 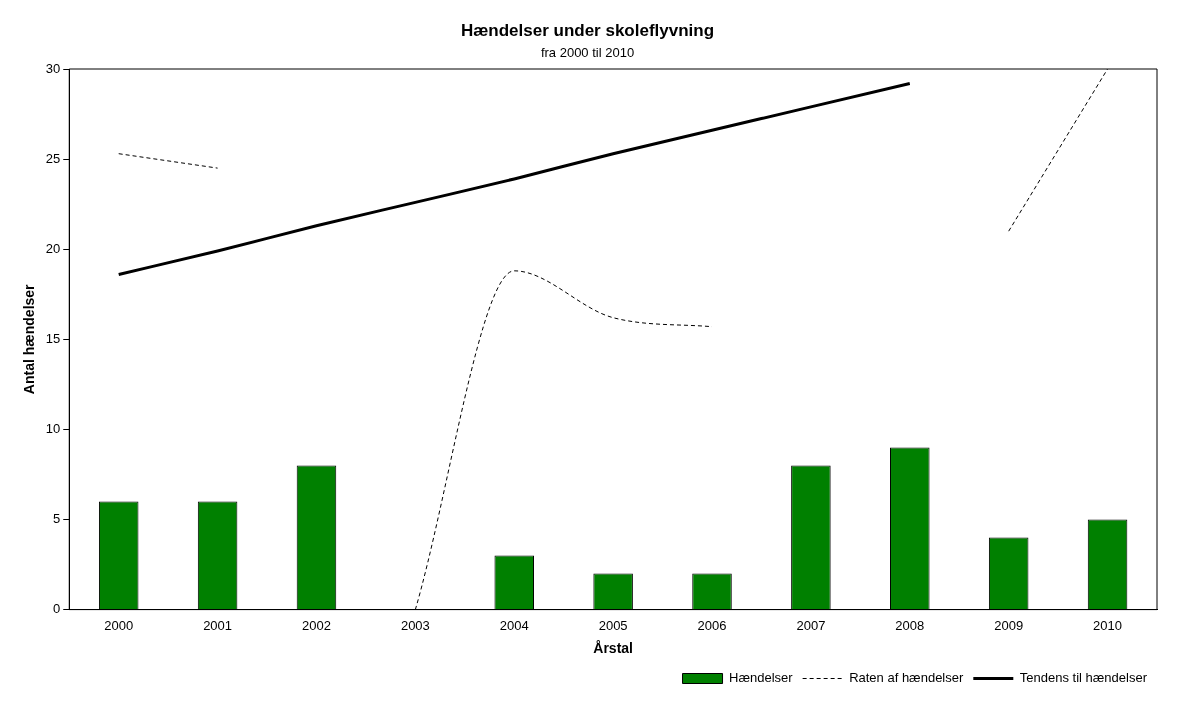 I want to click on x-tick-label: 2003, so click(x=415, y=625).